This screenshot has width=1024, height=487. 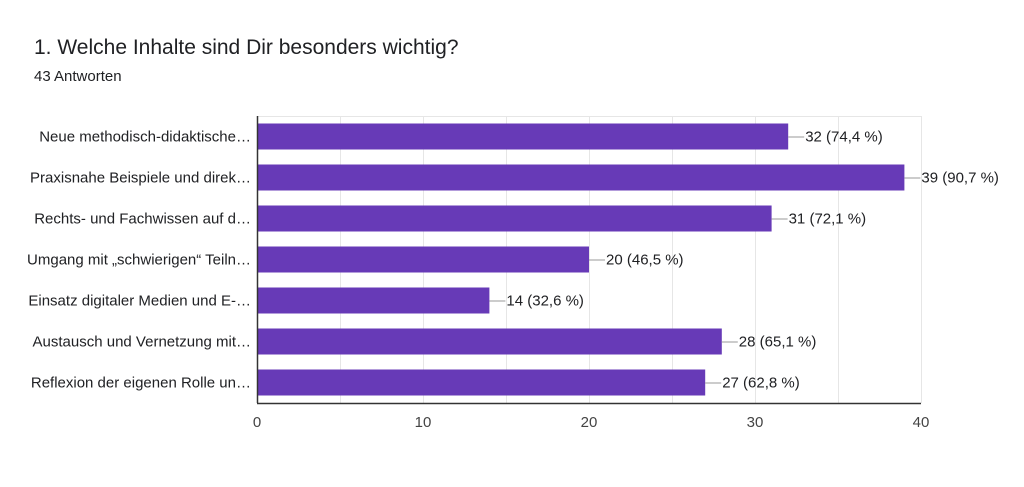 I want to click on value-label: 31 (72,1 %), so click(x=828, y=219).